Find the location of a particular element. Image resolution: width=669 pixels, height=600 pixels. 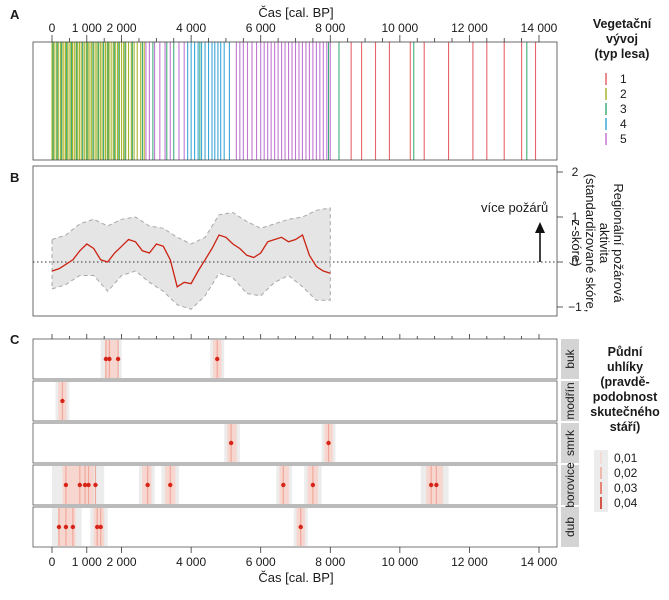

panel-b-y-axis-title-line: aktivita is located at coordinates (604, 243).